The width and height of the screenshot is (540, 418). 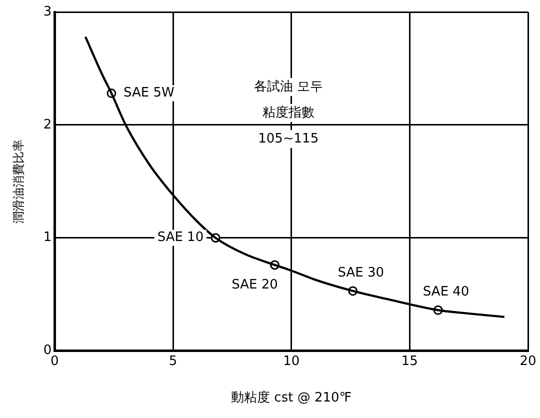 What do you see at coordinates (528, 361) in the screenshot?
I see `x-tick-label: 20` at bounding box center [528, 361].